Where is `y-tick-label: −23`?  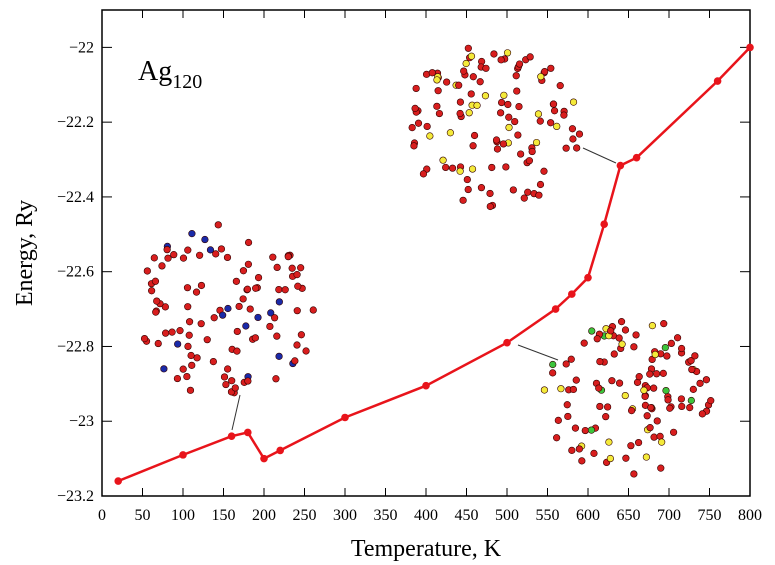 y-tick-label: −23 is located at coordinates (81, 421).